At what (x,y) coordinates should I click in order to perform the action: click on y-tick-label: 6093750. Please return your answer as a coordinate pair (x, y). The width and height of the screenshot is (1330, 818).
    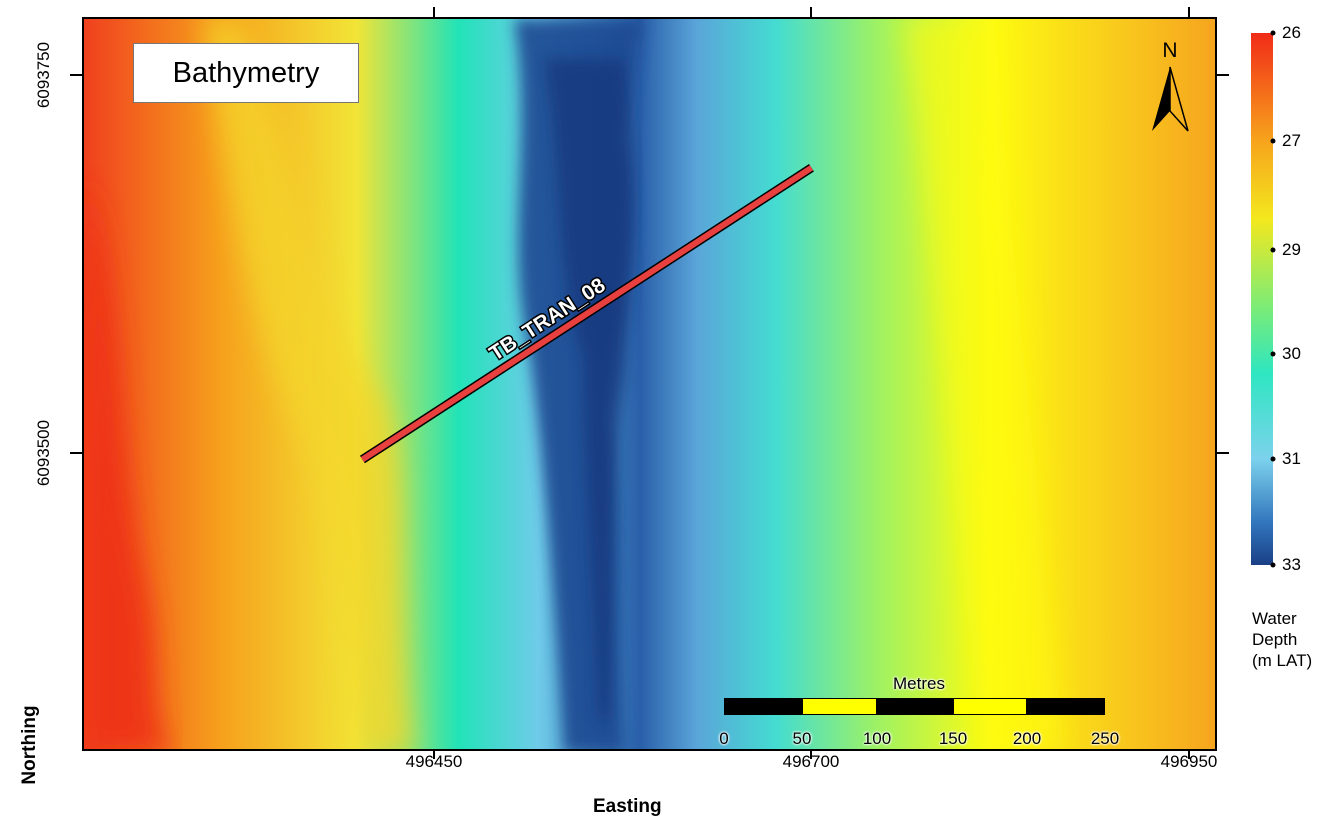
    Looking at the image, I should click on (43, 75).